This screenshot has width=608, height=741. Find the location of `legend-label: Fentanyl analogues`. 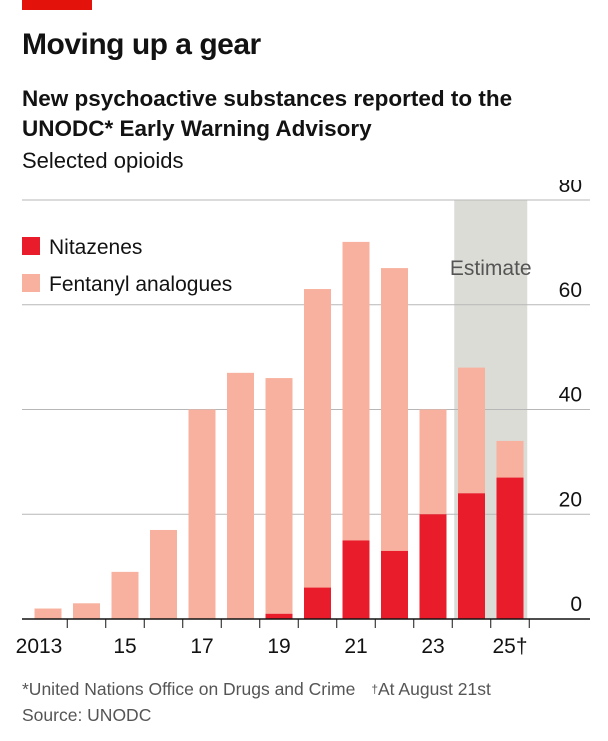

legend-label: Fentanyl analogues is located at coordinates (140, 284).